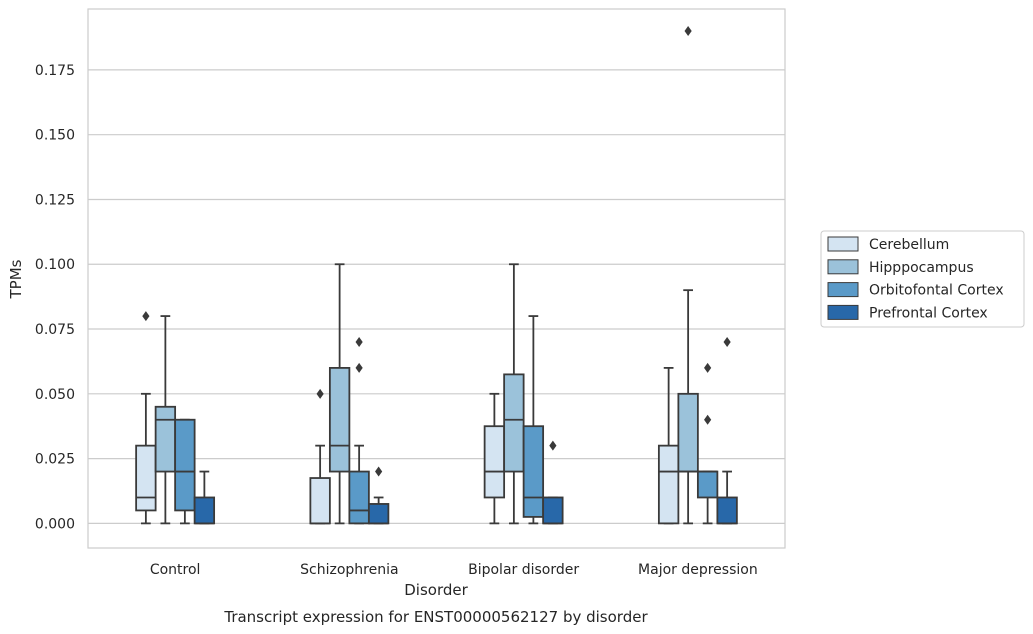 This screenshot has height=634, width=1033. What do you see at coordinates (698, 570) in the screenshot?
I see `x-tick-label: Major depression` at bounding box center [698, 570].